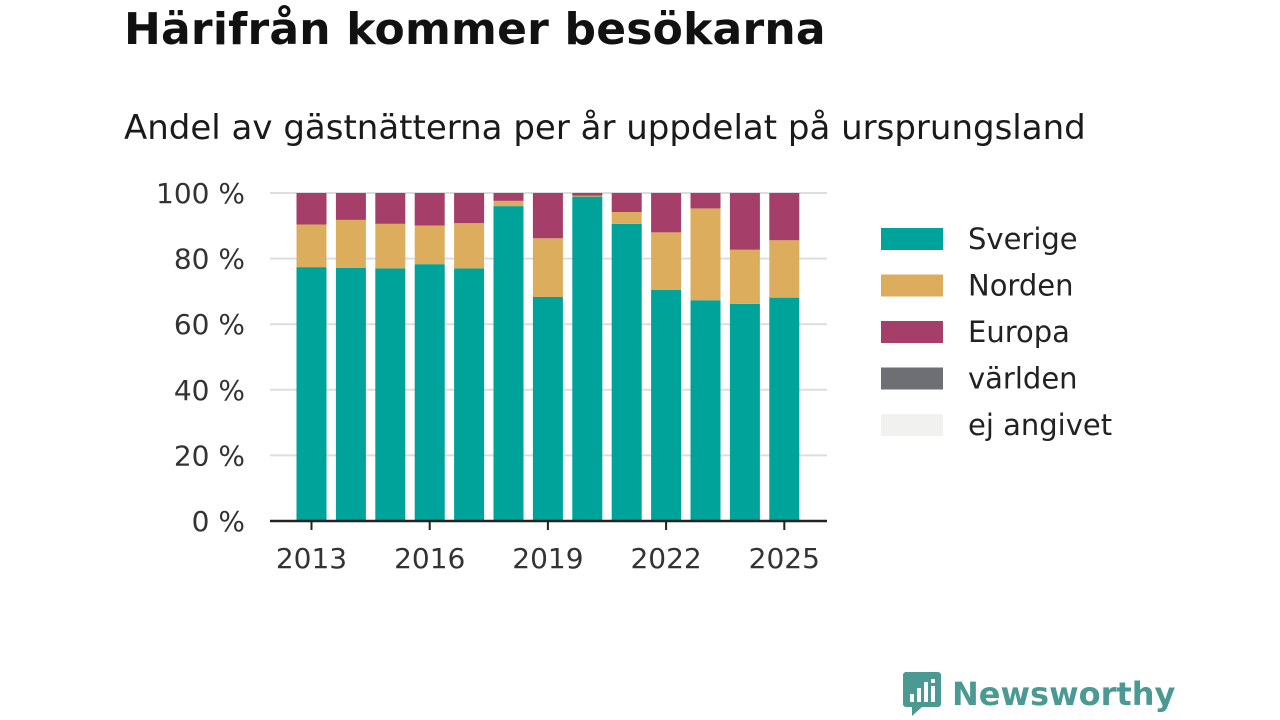  What do you see at coordinates (784, 558) in the screenshot?
I see `x-tick-label: 2025` at bounding box center [784, 558].